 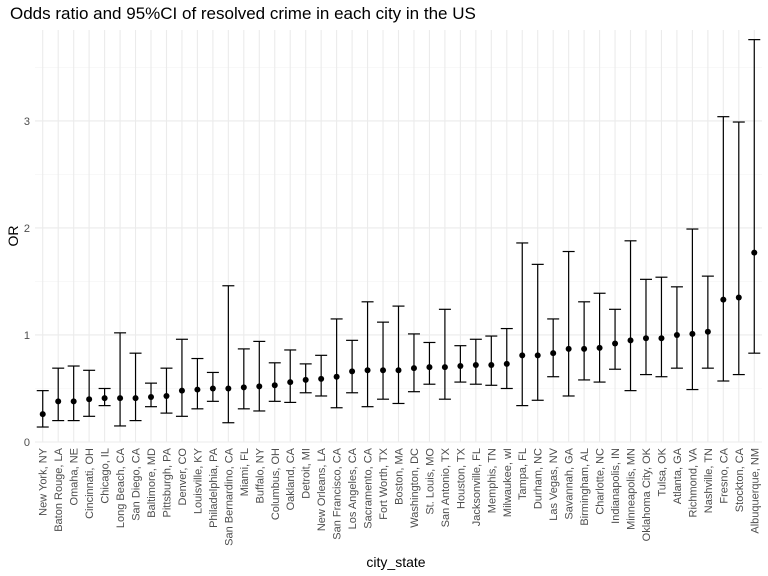 What do you see at coordinates (152, 483) in the screenshot?
I see `x-tick-label: Baltimore, MD` at bounding box center [152, 483].